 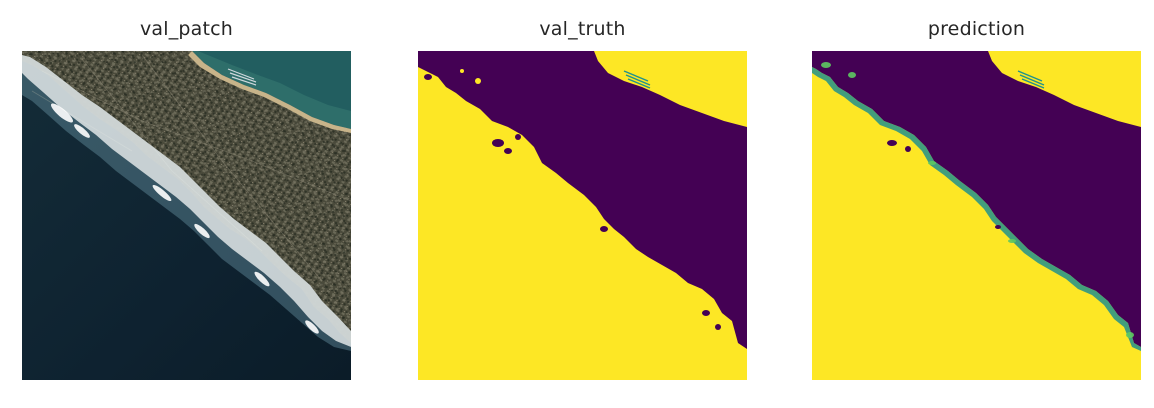 What do you see at coordinates (582, 29) in the screenshot?
I see `panel-title-val-truth: val_truth` at bounding box center [582, 29].